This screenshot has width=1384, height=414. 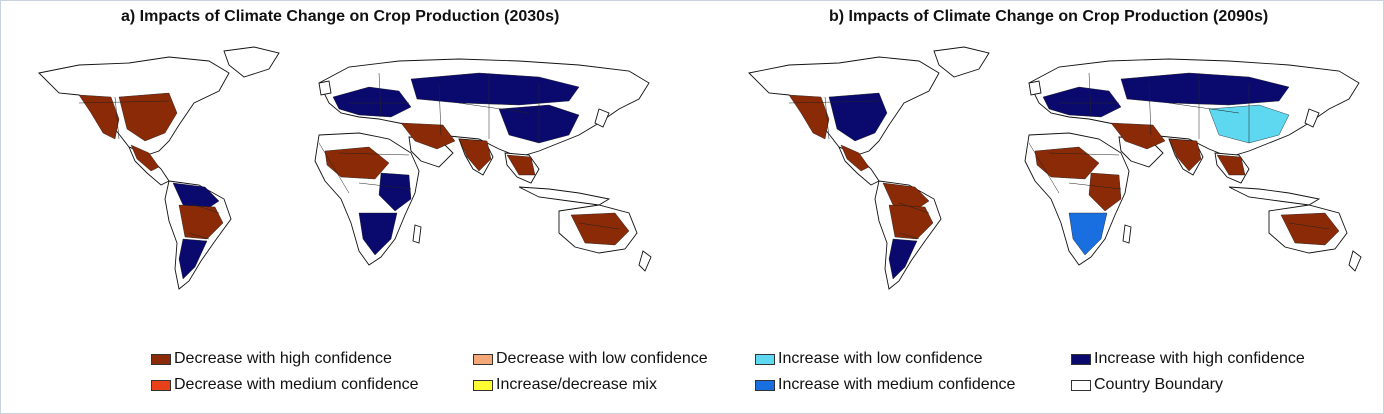 What do you see at coordinates (880, 358) in the screenshot?
I see `legend-label: Increase with low confidence` at bounding box center [880, 358].